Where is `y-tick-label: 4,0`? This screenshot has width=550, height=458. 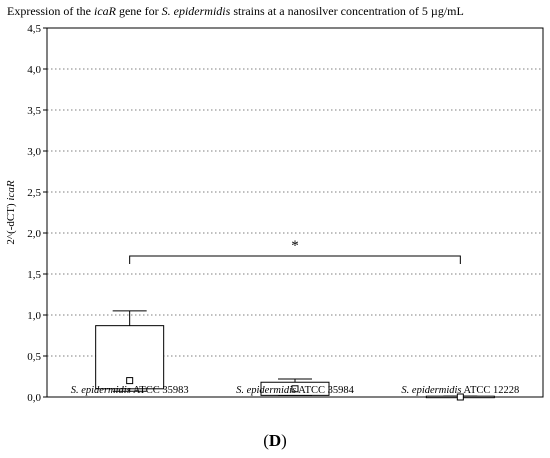 y-tick-label: 4,0 is located at coordinates (34, 70).